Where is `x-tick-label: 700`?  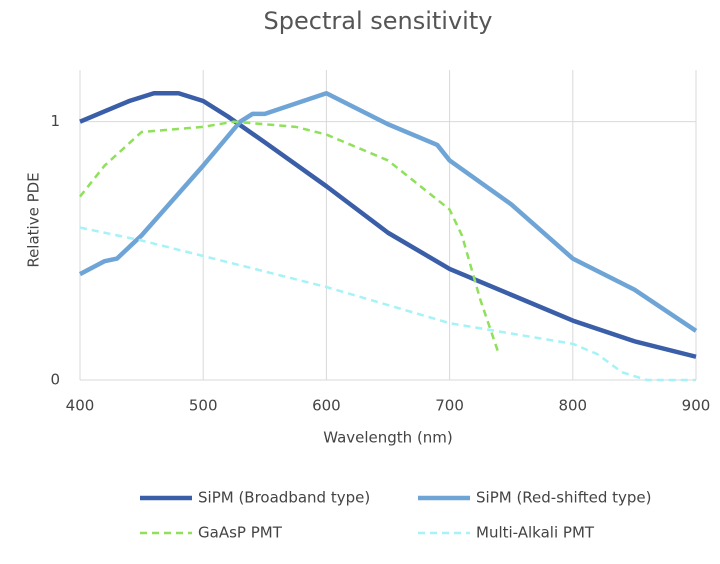 x-tick-label: 700 is located at coordinates (449, 406).